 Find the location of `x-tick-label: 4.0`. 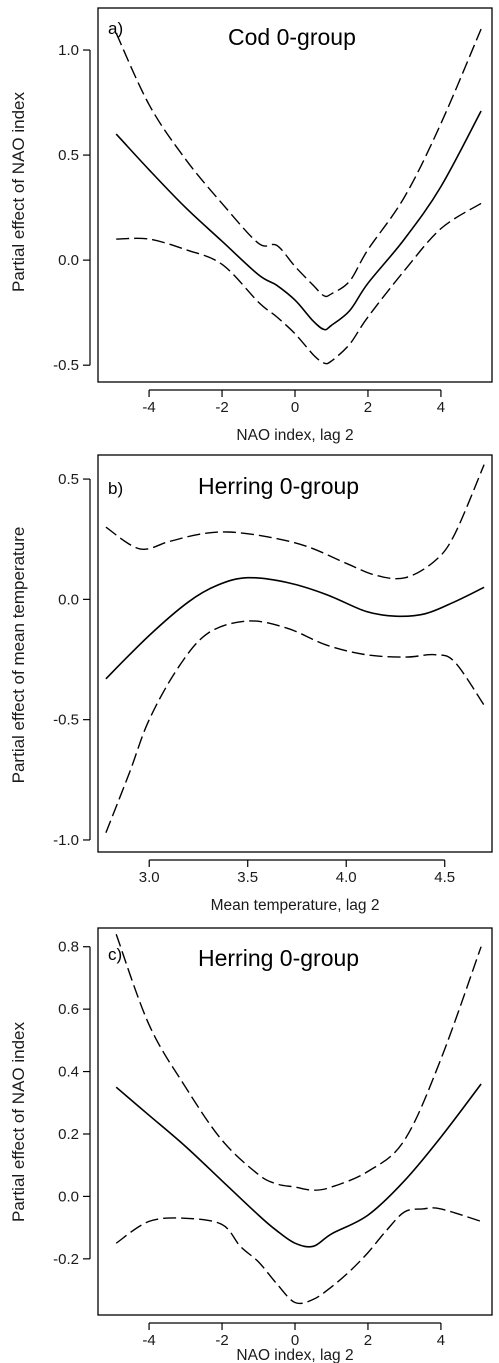

x-tick-label: 4.0 is located at coordinates (346, 877).